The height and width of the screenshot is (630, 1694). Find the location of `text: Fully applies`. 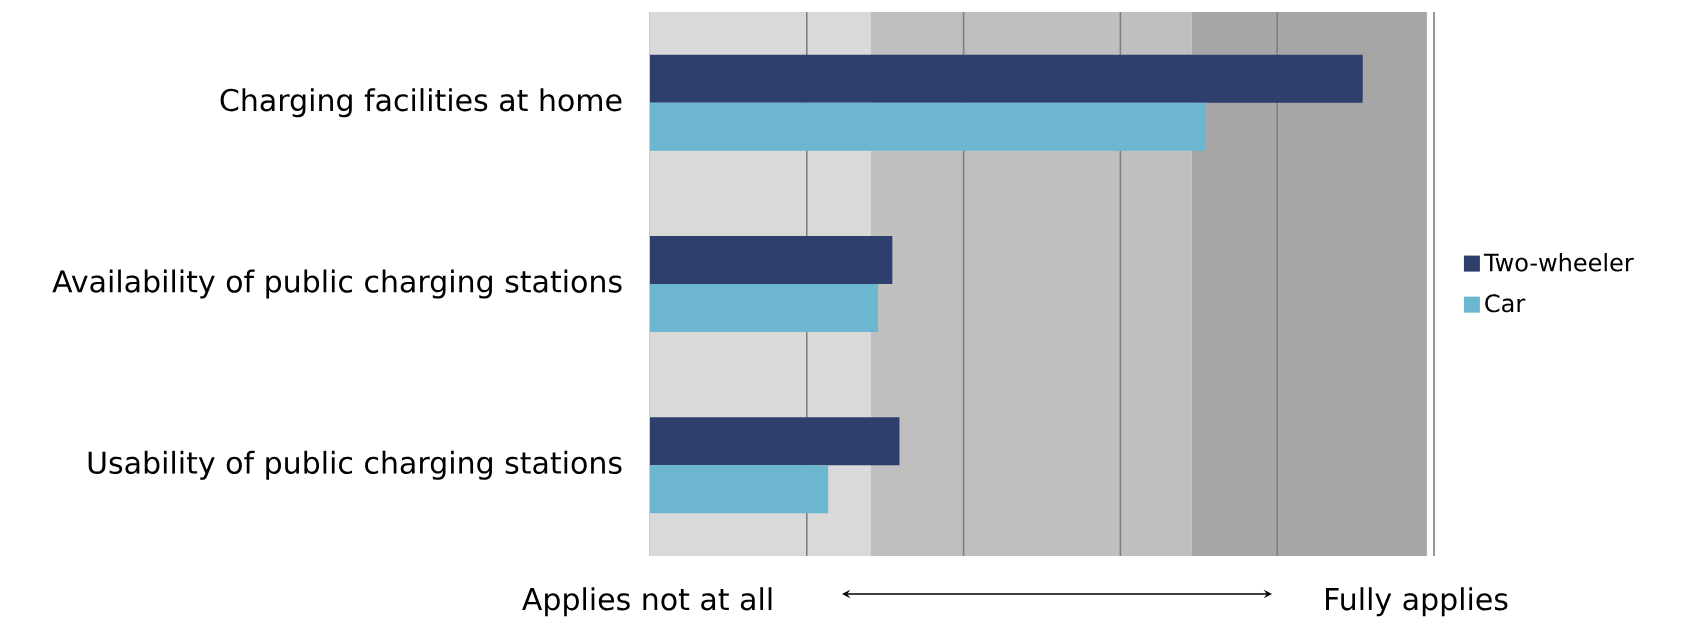

text: Fully applies is located at coordinates (1417, 602).